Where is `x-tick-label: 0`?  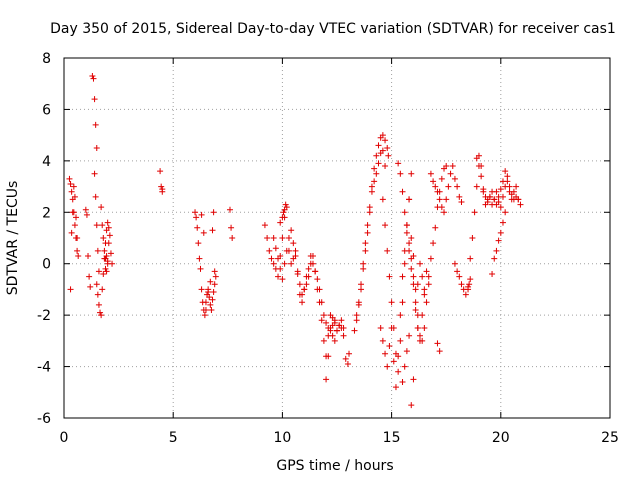 x-tick-label: 0 is located at coordinates (64, 438).